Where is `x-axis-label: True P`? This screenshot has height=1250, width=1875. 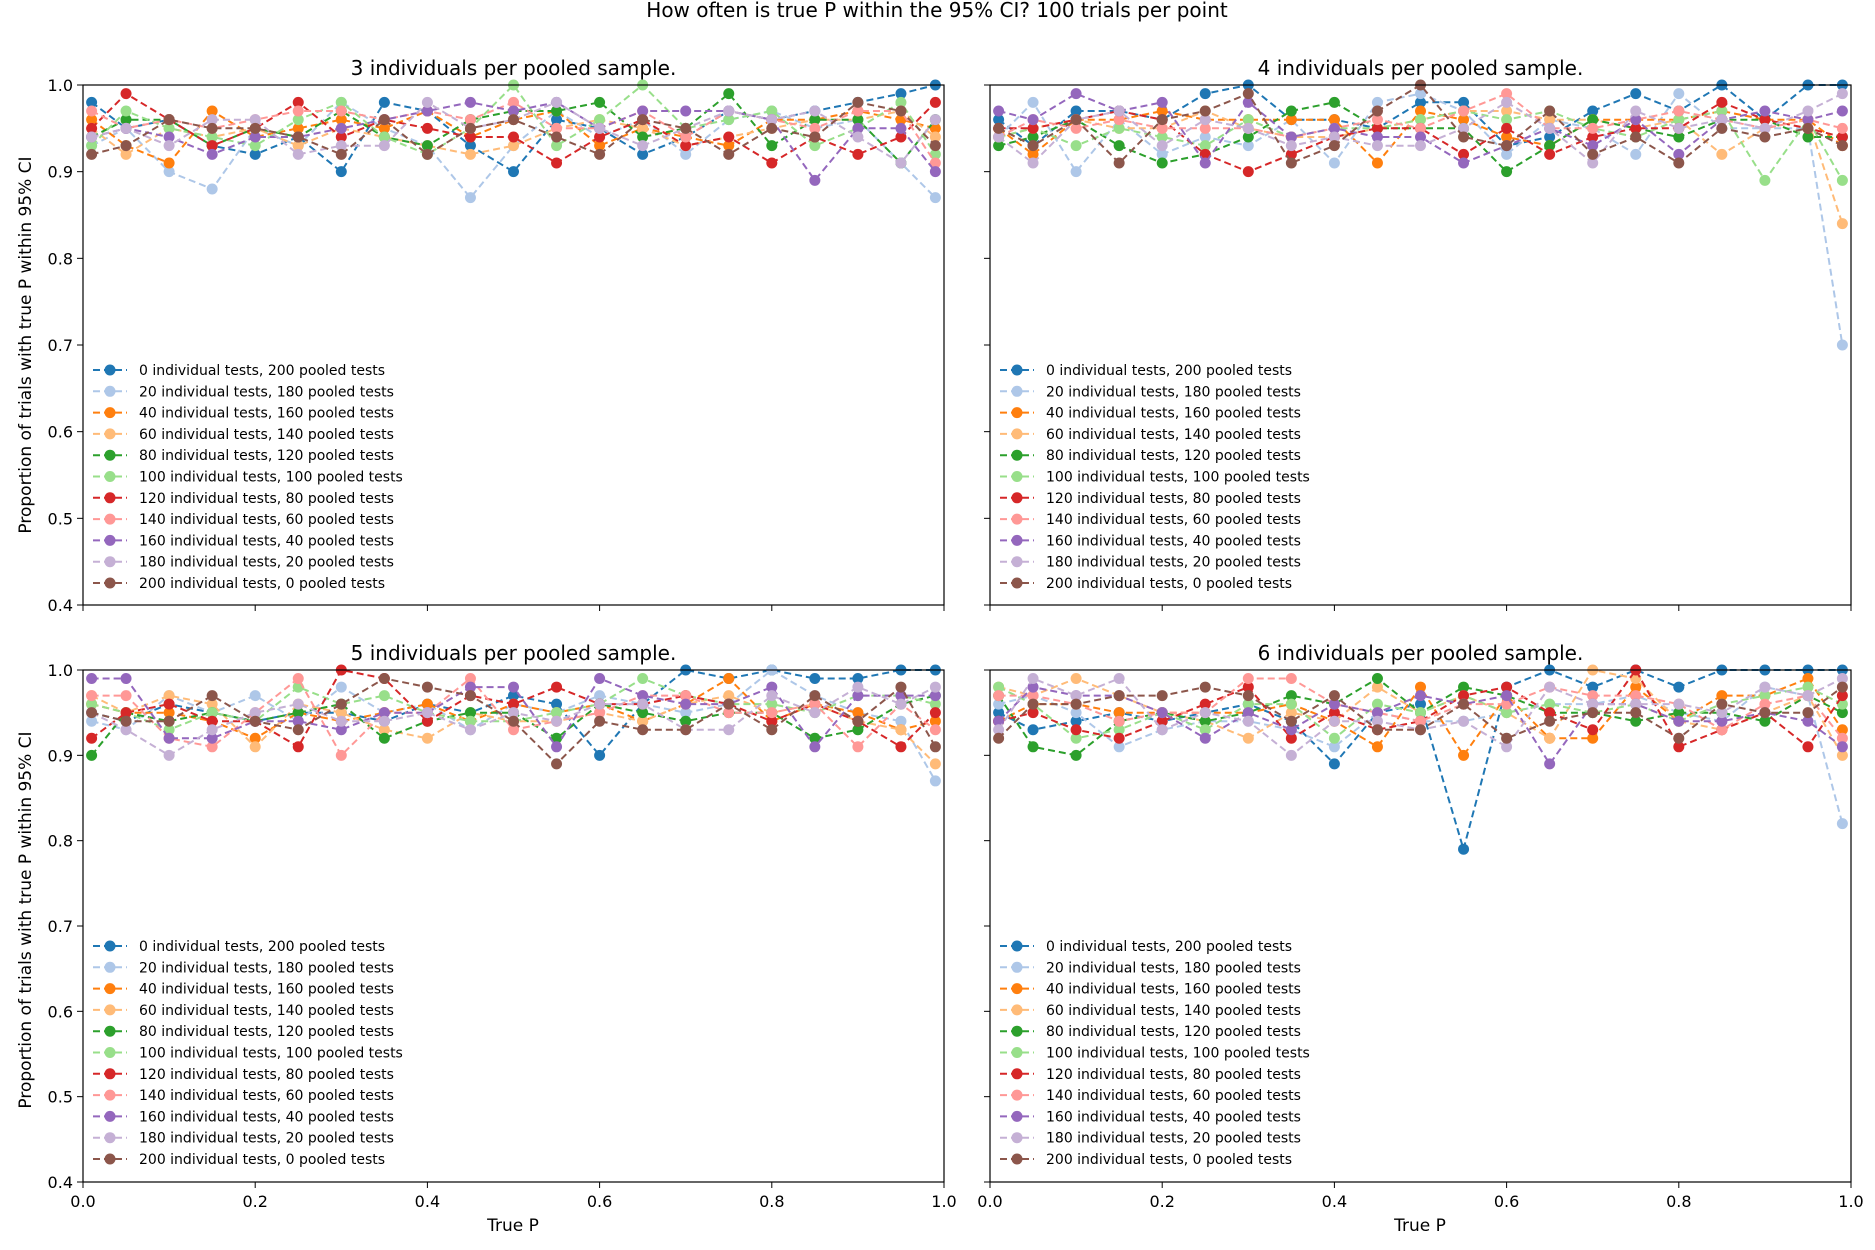
x-axis-label: True P is located at coordinates (512, 1226).